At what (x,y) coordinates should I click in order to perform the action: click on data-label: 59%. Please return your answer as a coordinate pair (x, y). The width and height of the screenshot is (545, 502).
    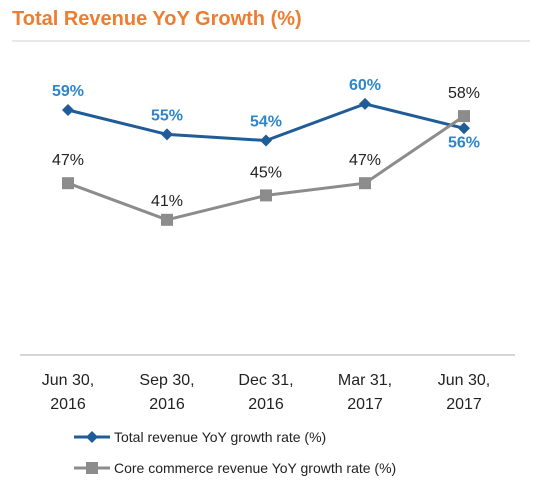
    Looking at the image, I should click on (68, 91).